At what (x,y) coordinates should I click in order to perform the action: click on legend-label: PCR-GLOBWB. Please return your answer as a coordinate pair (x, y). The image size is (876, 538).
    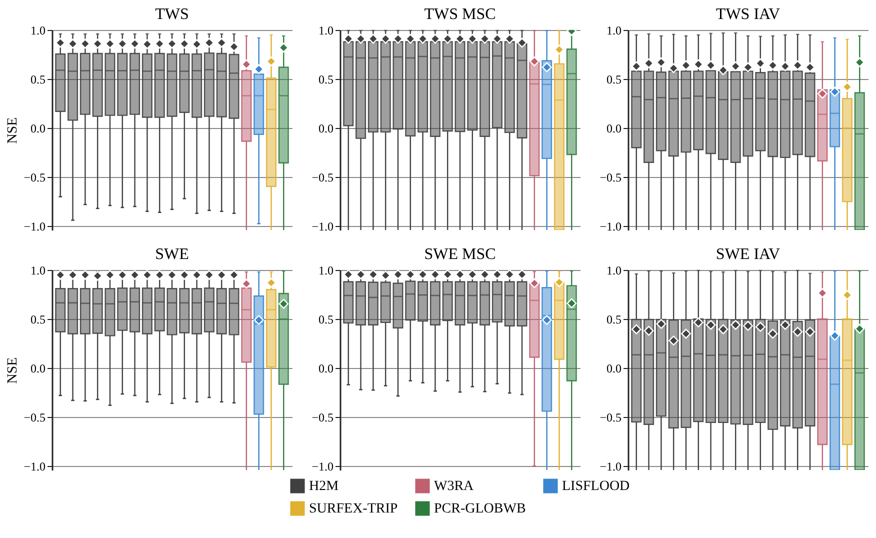
    Looking at the image, I should click on (480, 509).